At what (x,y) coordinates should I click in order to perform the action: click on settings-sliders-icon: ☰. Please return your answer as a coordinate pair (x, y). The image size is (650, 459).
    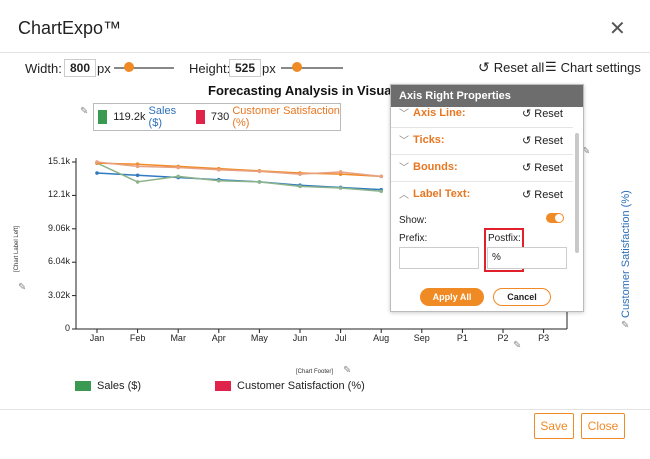
    Looking at the image, I should click on (551, 66).